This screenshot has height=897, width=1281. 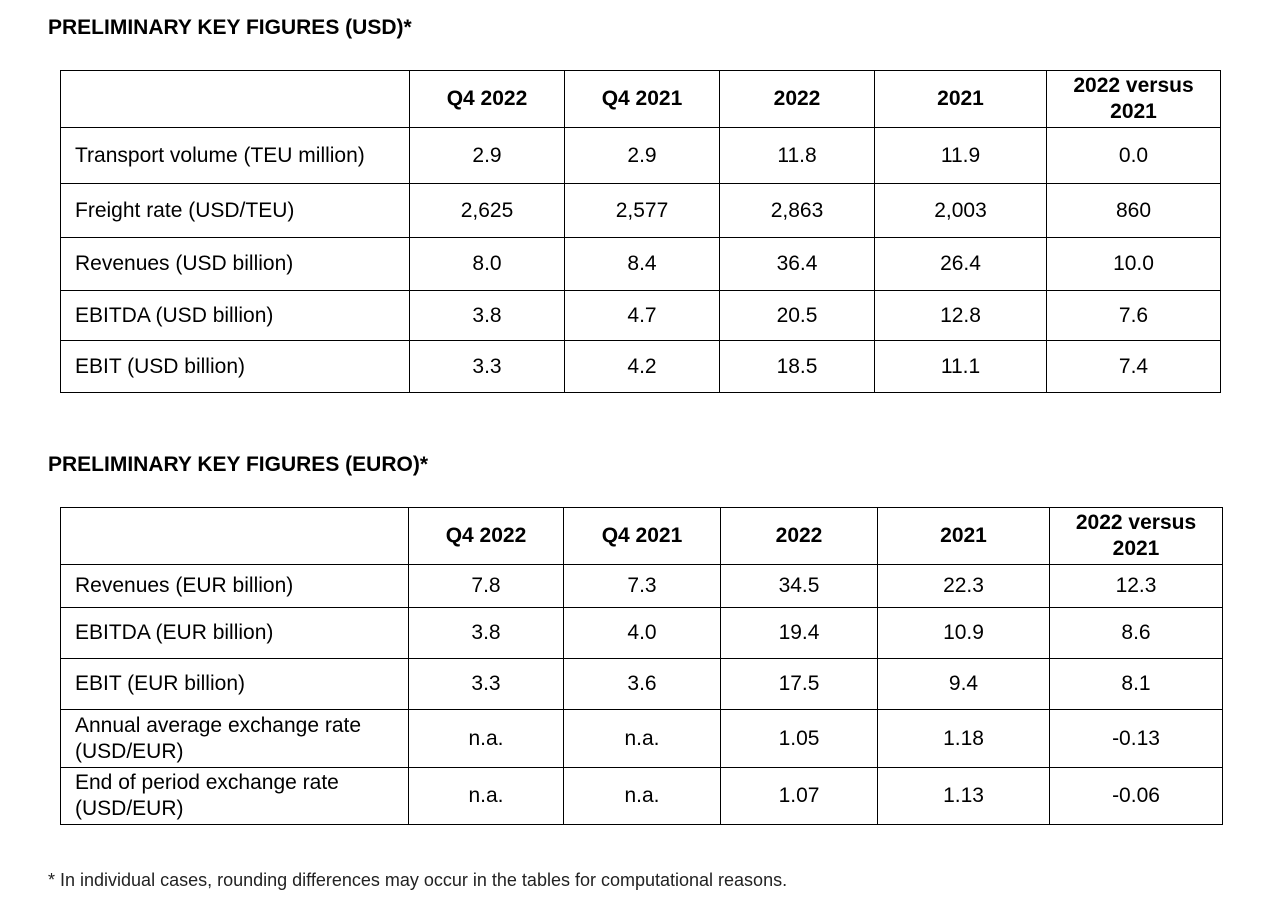 I want to click on value-cell: 3.6, so click(x=642, y=684).